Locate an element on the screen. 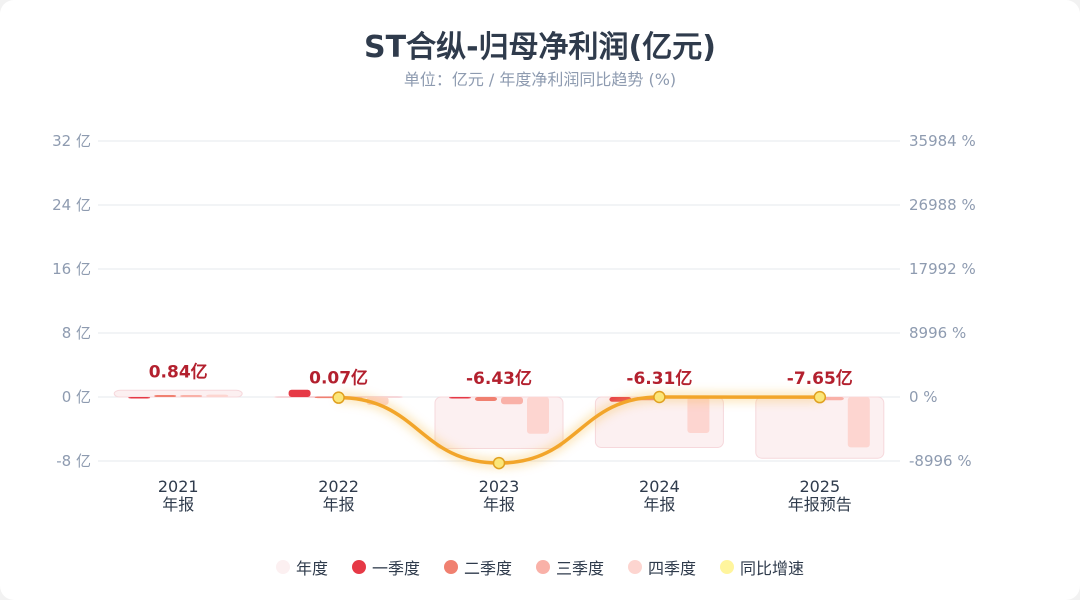 This screenshot has height=600, width=1080. y-left-tick-label: 16 亿 is located at coordinates (71, 269).